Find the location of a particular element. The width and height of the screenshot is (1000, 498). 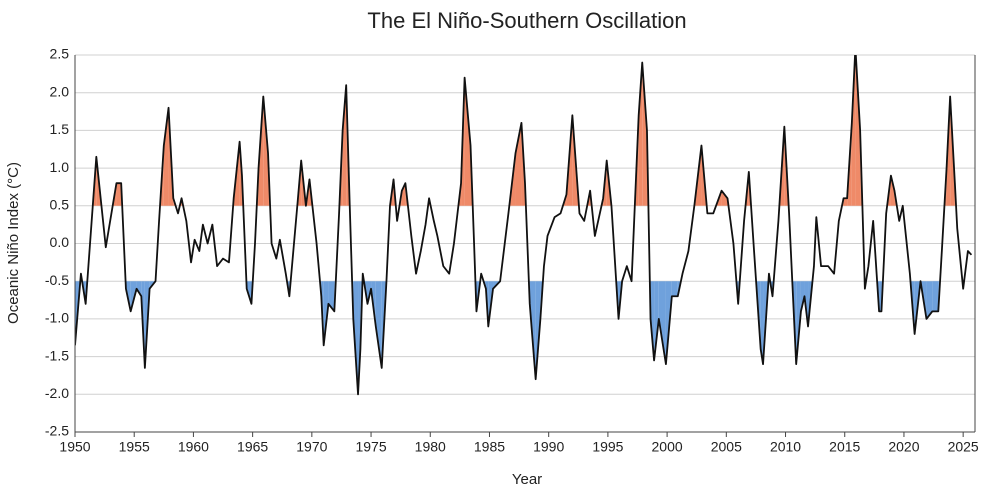

y-tick-label: -1.5 is located at coordinates (57, 355).